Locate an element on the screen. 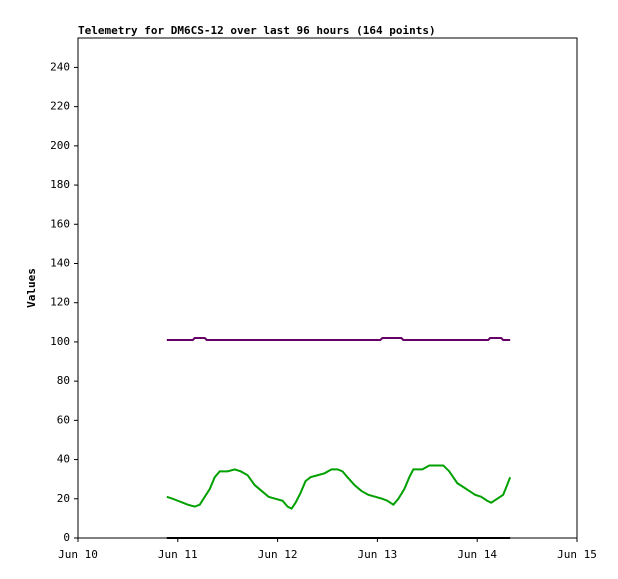 This screenshot has height=579, width=618. y-tick-label: 160 is located at coordinates (60, 223).